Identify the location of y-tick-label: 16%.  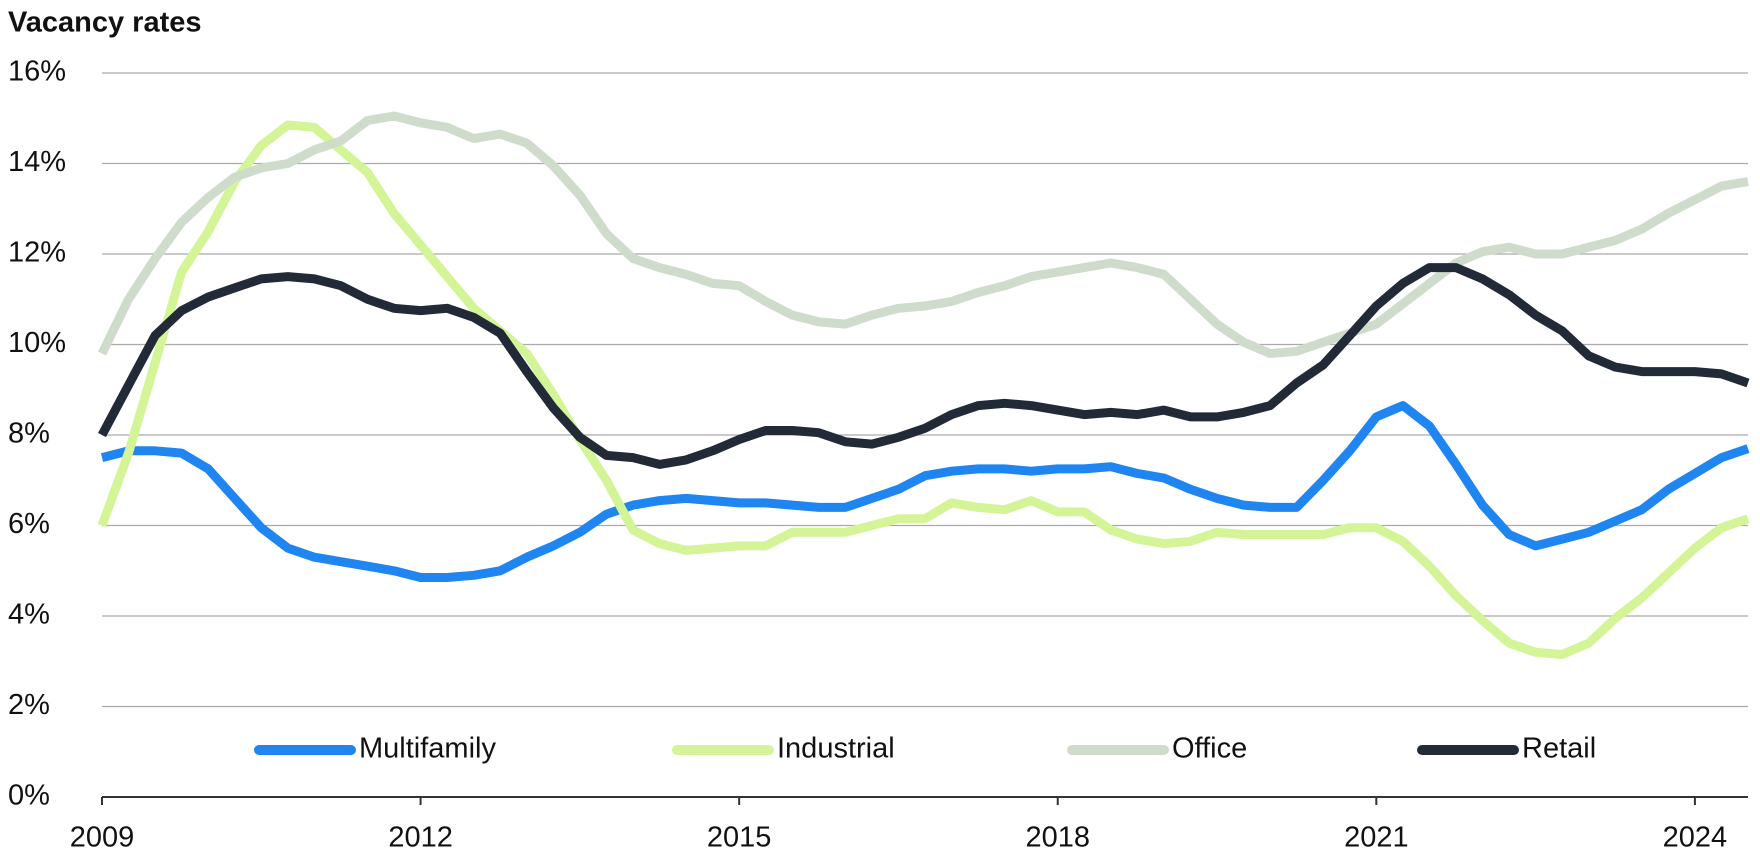
(37, 72).